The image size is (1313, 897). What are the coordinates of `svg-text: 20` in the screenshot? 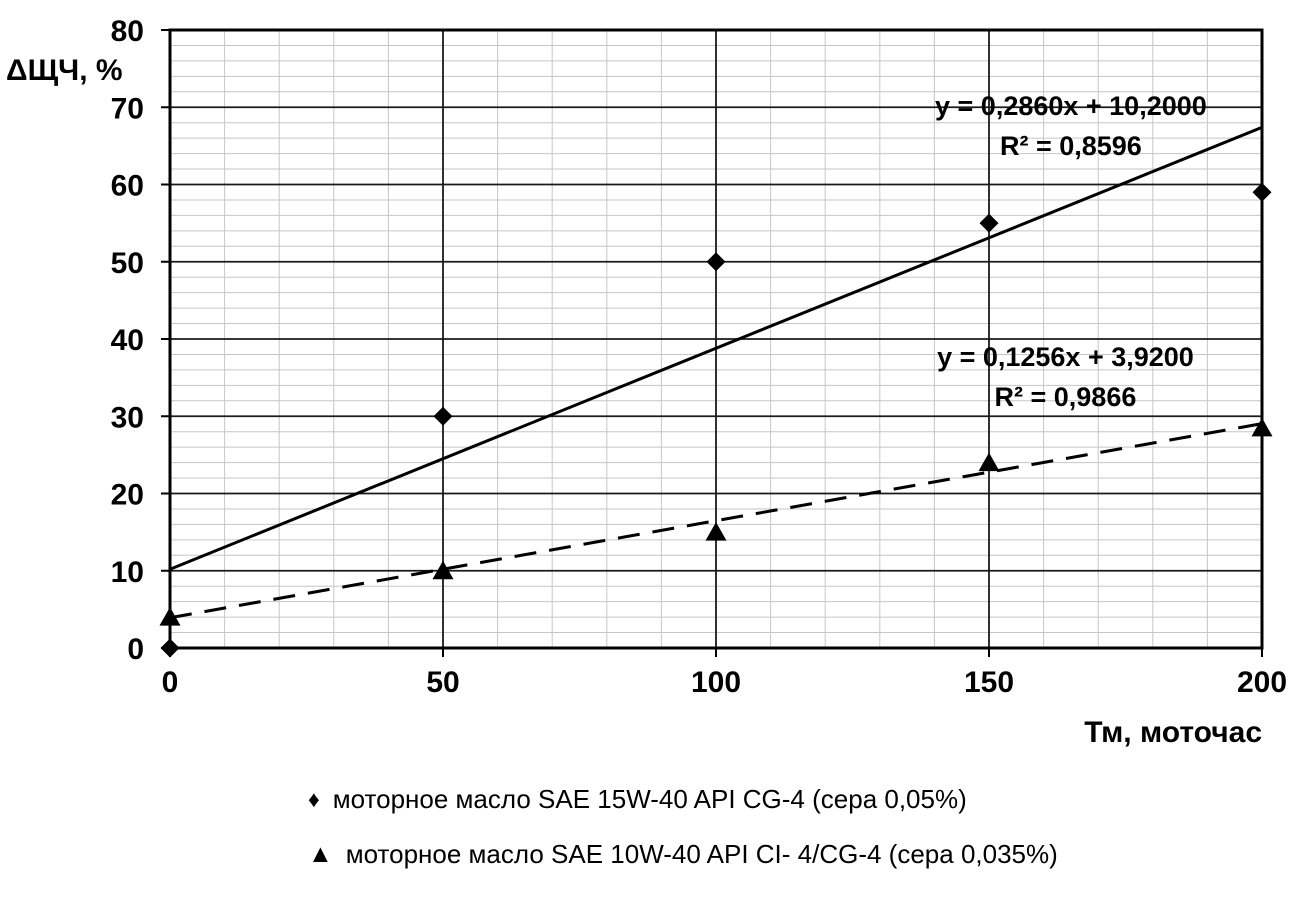 It's located at (127, 495).